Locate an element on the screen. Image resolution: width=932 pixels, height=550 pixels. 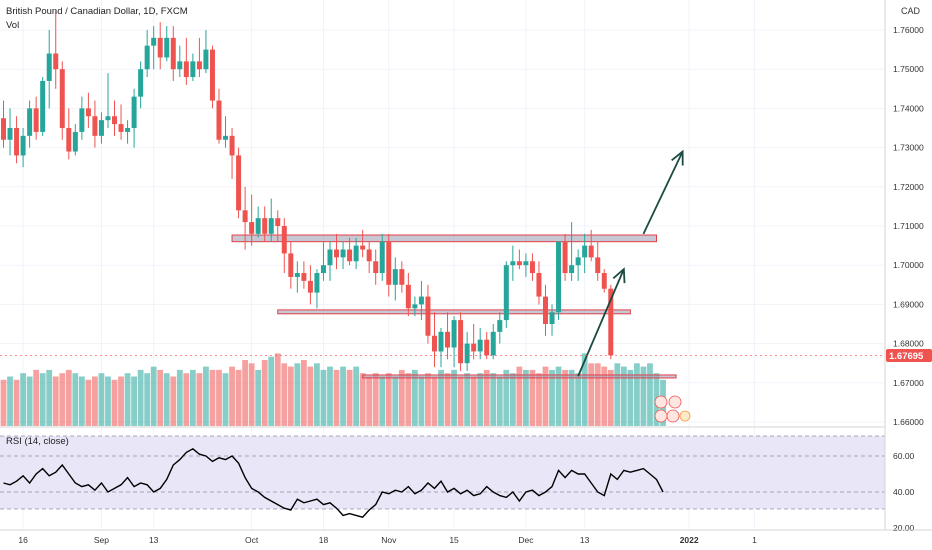
time-tick-label: Sep is located at coordinates (101, 540).